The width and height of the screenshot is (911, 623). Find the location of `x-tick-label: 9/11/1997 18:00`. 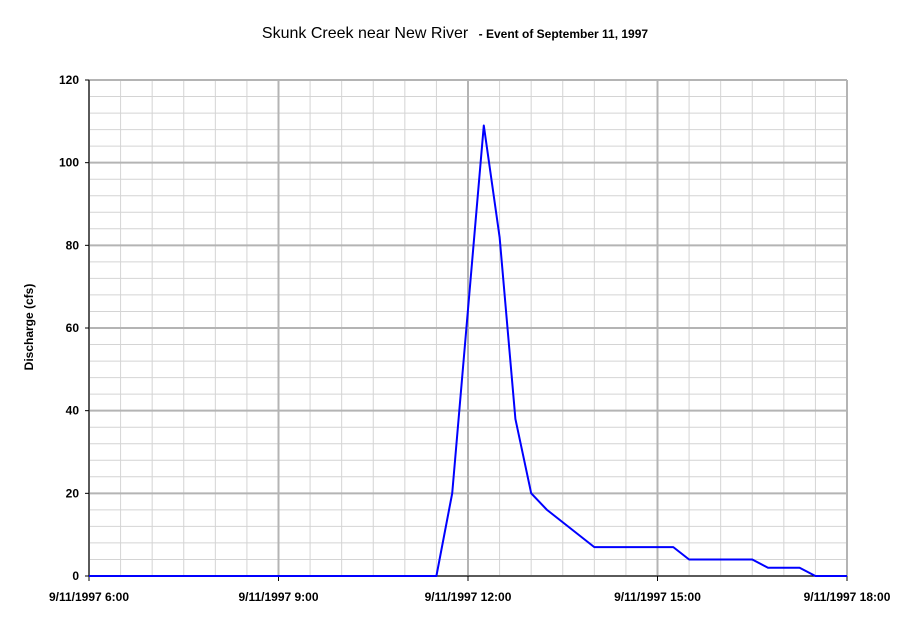

x-tick-label: 9/11/1997 18:00 is located at coordinates (847, 597).